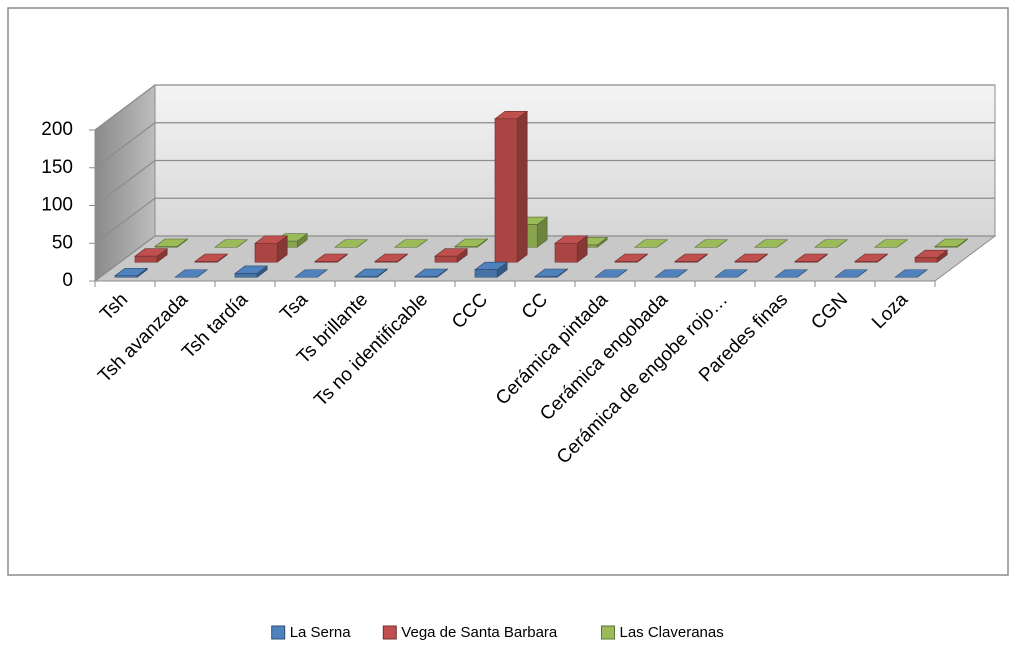 Image resolution: width=1019 pixels, height=650 pixels. What do you see at coordinates (522, 186) in the screenshot?
I see `bar-side` at bounding box center [522, 186].